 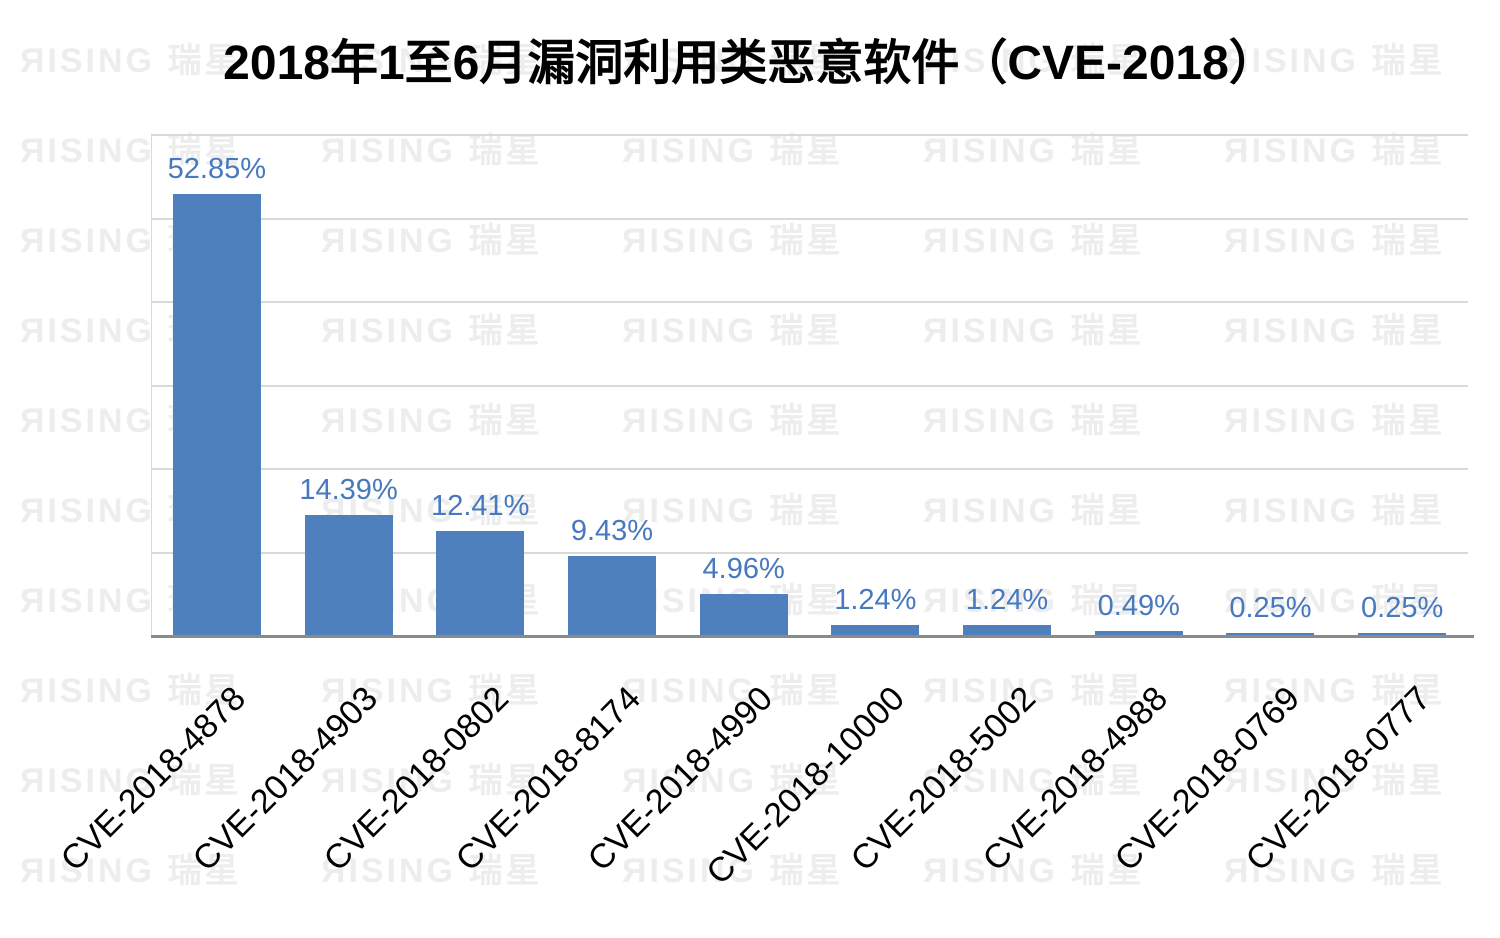 What do you see at coordinates (480, 506) in the screenshot?
I see `bar-value-label: 12.41%` at bounding box center [480, 506].